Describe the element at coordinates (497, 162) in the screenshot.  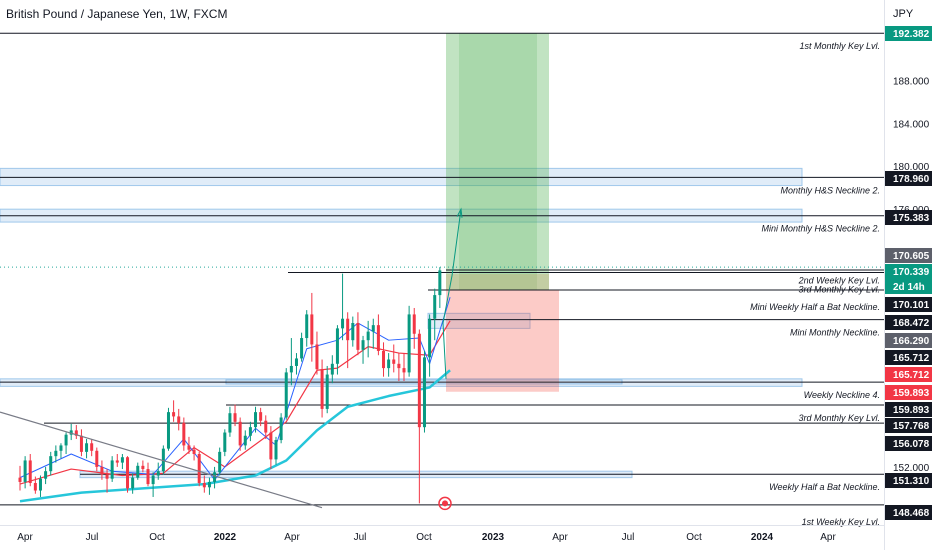
I see `target-zone` at that location.